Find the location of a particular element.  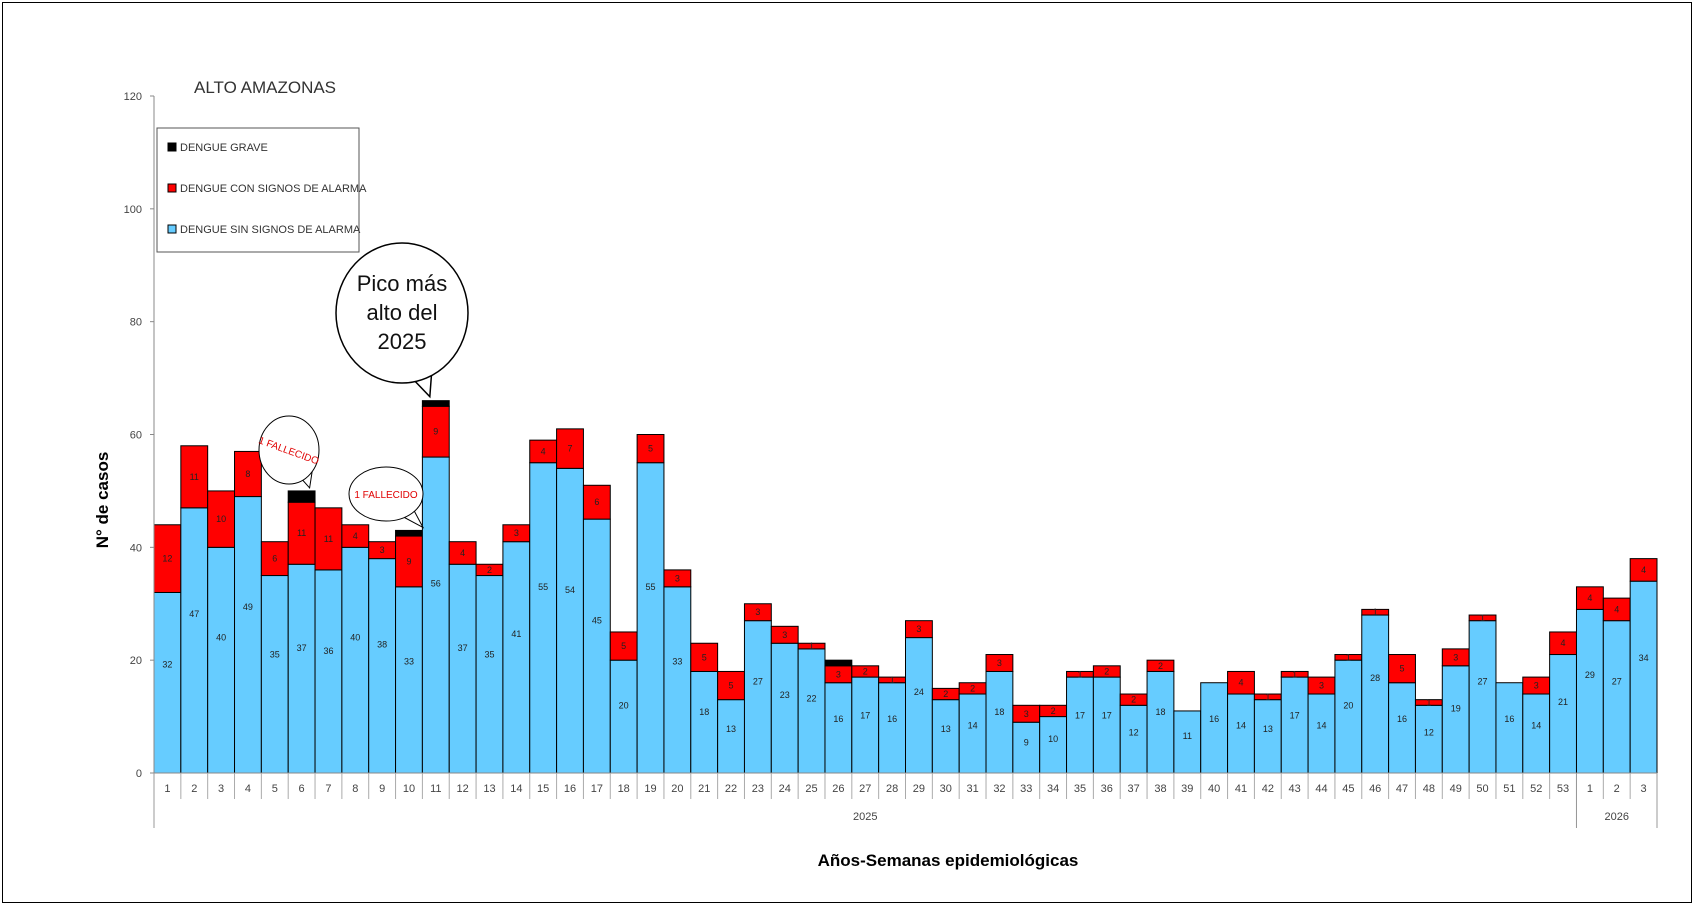

data-label-1-50: 27 is located at coordinates (1483, 682).